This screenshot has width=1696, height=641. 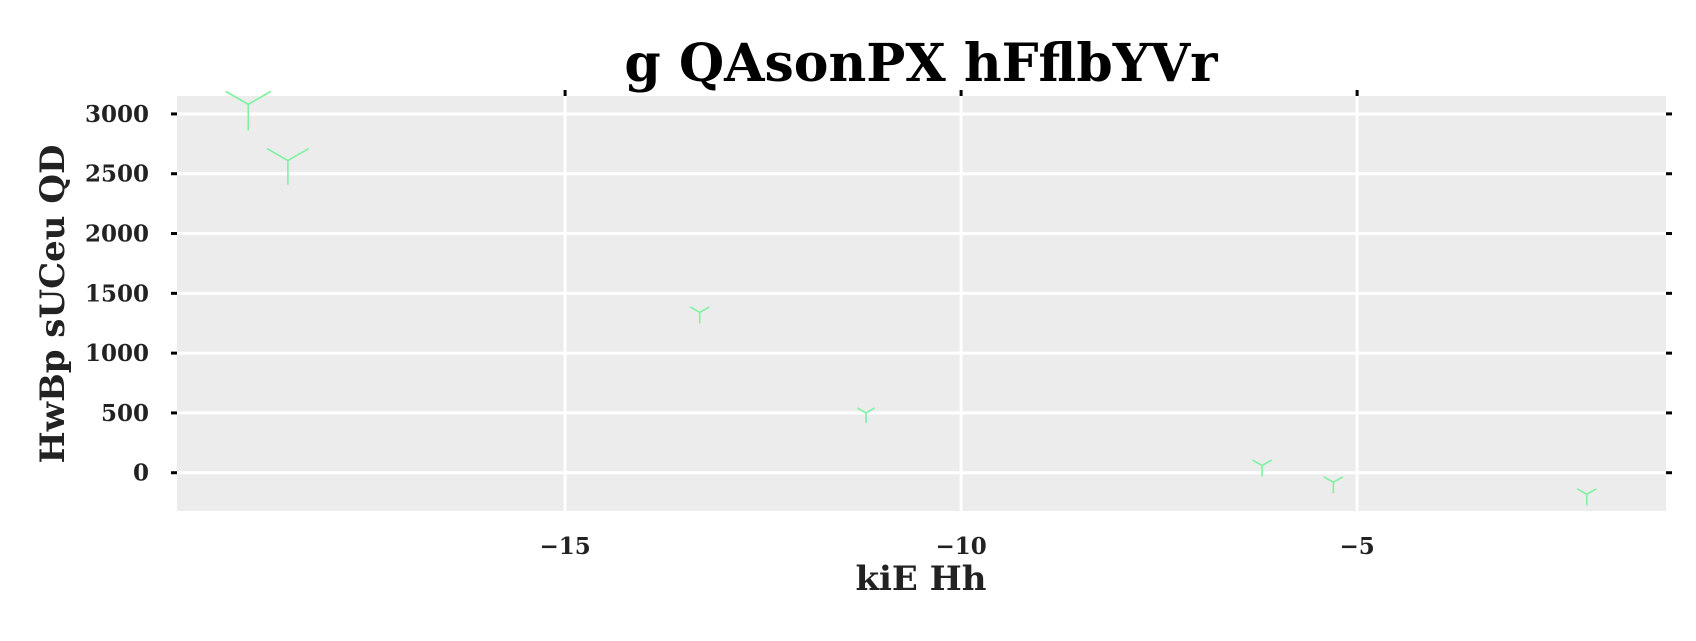 I want to click on x-axis-label: kiE Hh, so click(x=920, y=579).